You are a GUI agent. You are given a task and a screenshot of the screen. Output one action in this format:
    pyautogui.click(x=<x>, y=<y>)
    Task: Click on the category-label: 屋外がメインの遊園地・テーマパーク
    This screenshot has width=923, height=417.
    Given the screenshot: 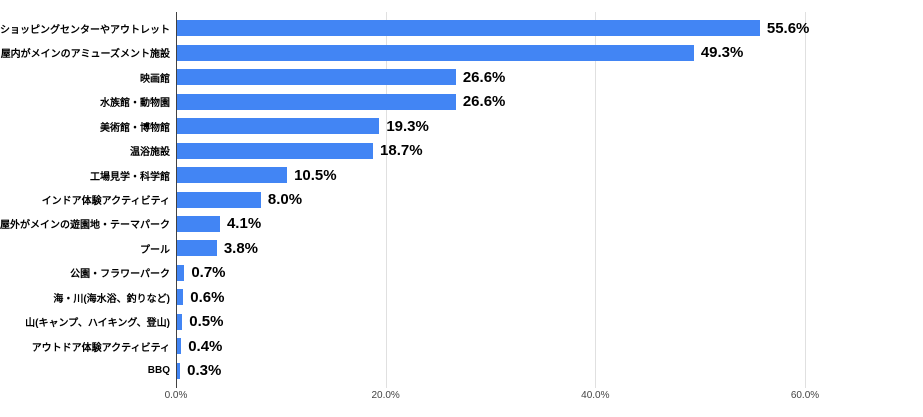 What is the action you would take?
    pyautogui.click(x=85, y=226)
    